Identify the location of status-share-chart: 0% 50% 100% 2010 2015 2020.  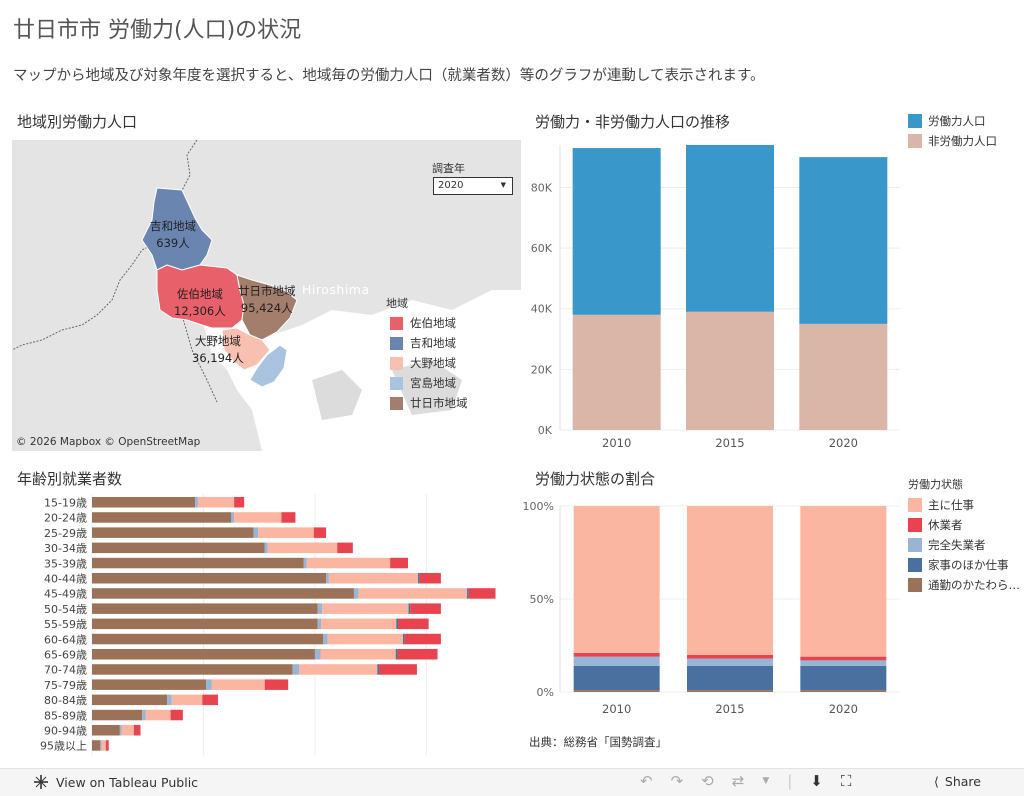
(712, 607).